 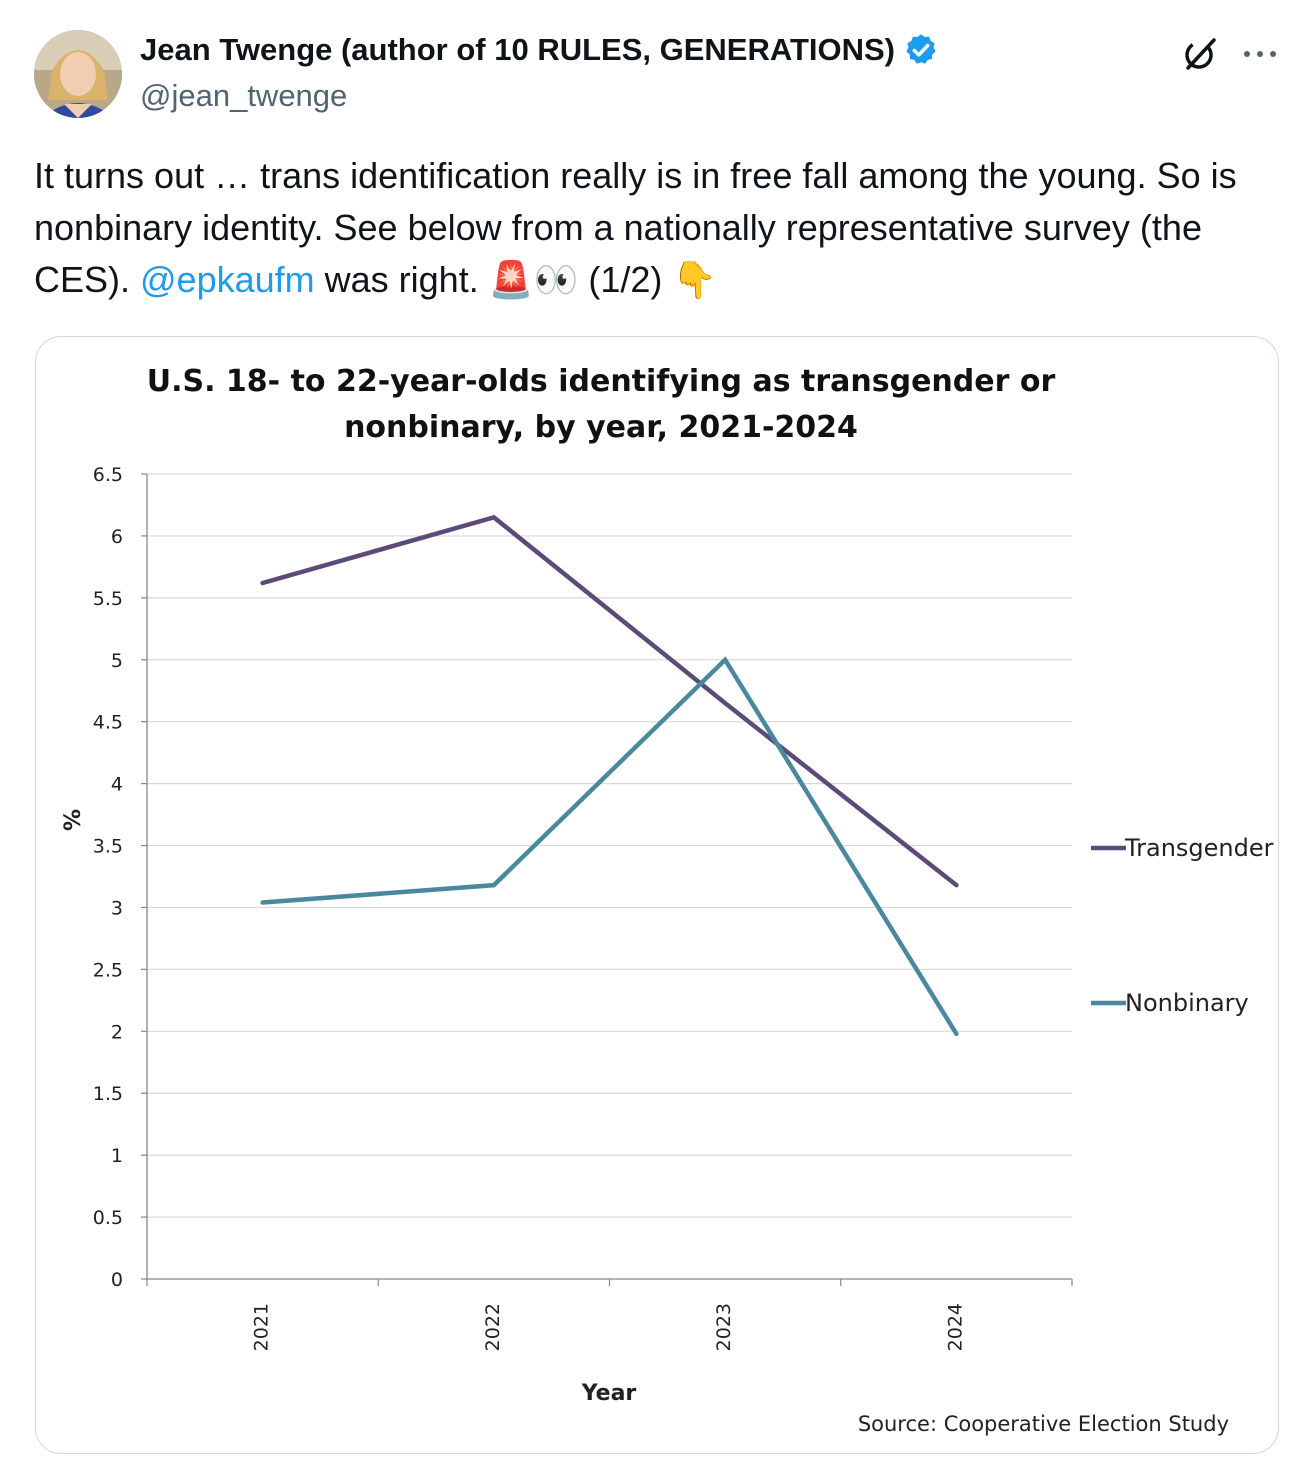 I want to click on y-tick-label: 0, so click(x=117, y=1280).